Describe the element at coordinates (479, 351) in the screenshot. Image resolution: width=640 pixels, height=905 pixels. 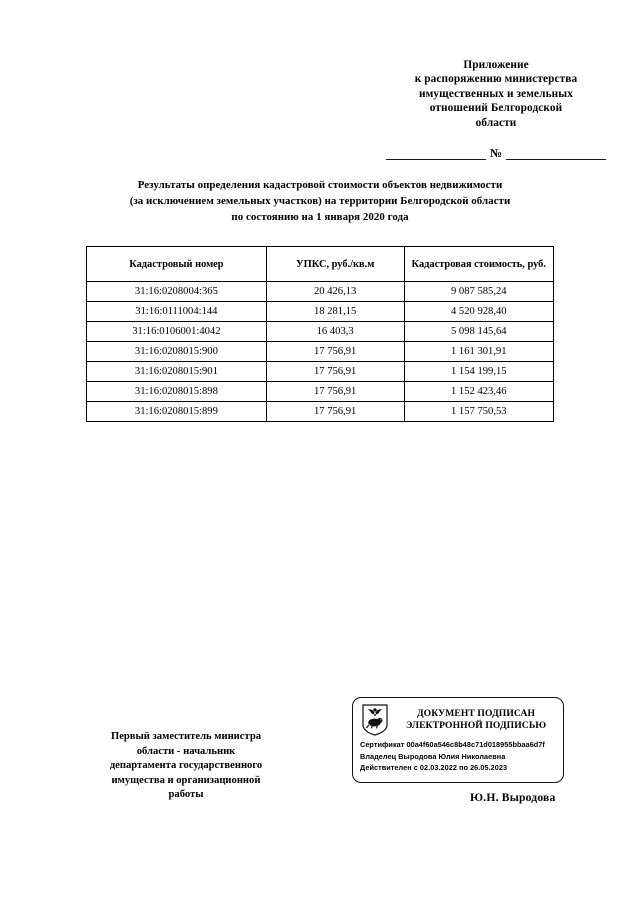
I see `cell-cadastral-value: 1 161 301,91` at that location.